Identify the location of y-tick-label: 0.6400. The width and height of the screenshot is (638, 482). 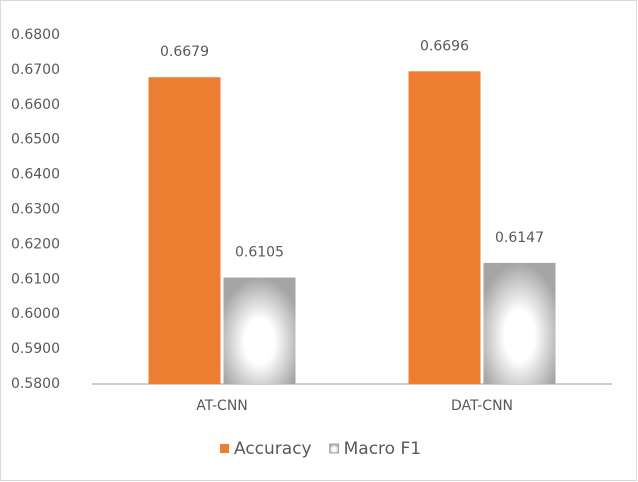
(35, 175).